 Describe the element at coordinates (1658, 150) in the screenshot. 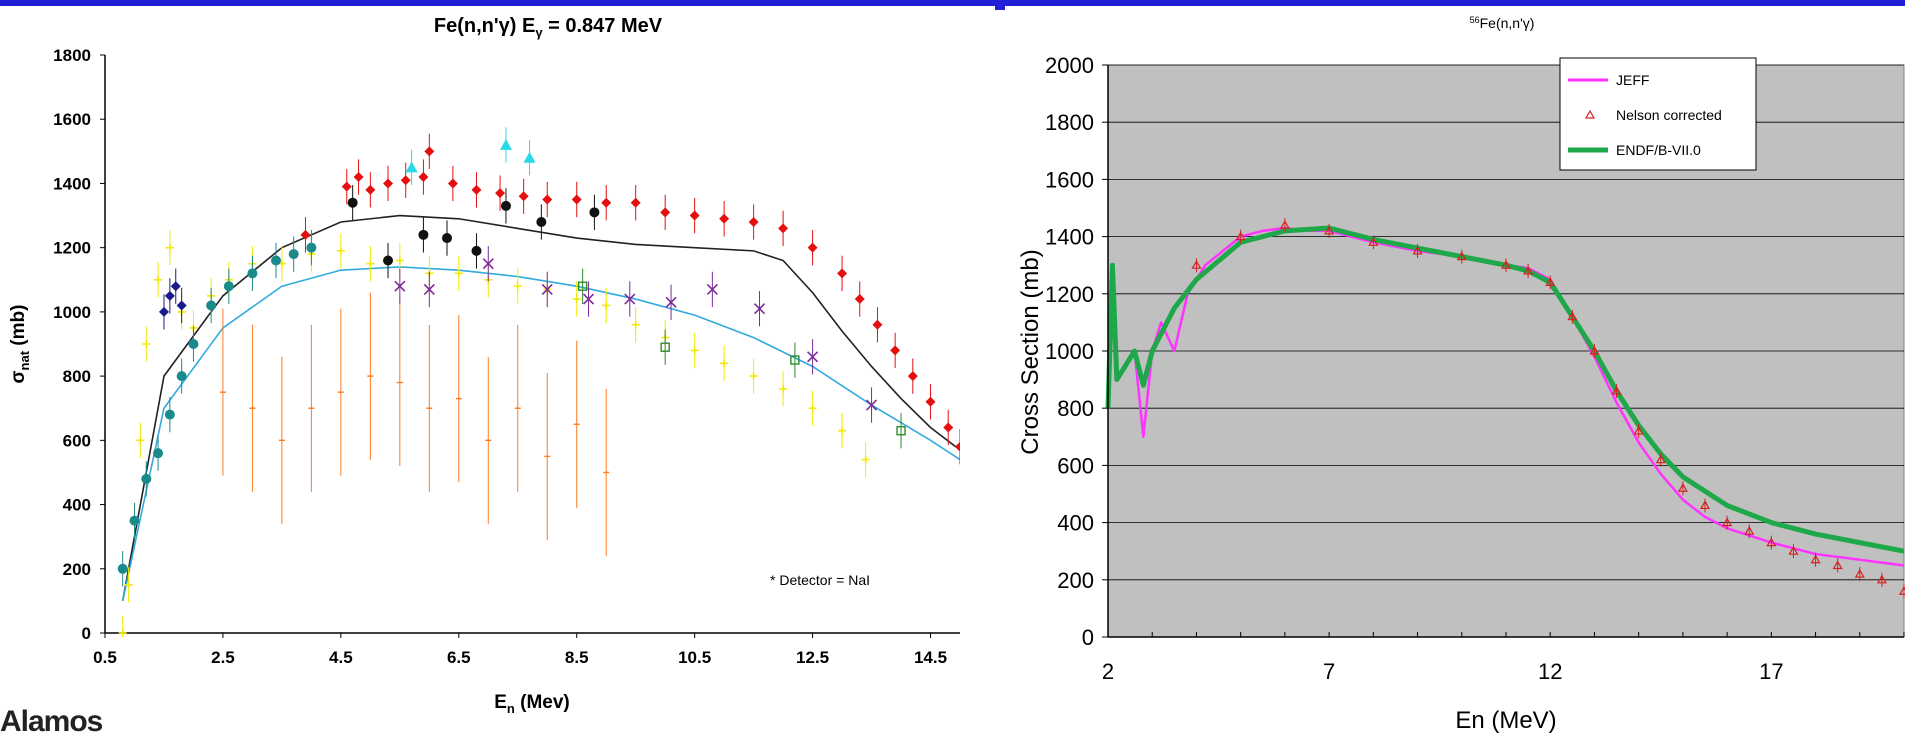

I see `legend-label: ENDF/B-VII.0` at that location.